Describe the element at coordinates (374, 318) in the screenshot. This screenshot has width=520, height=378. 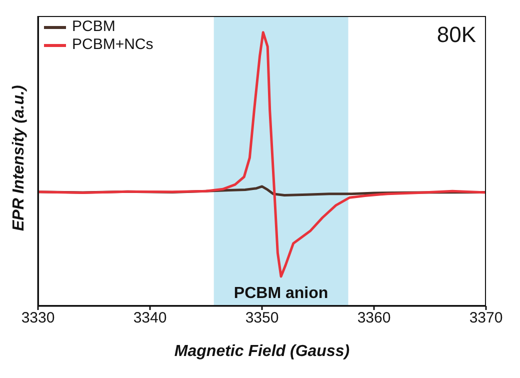
I see `x-tick-label: 3360` at that location.